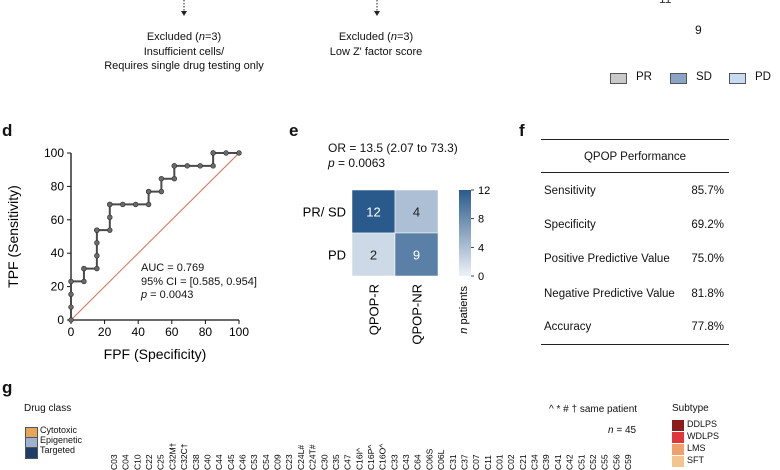 The height and width of the screenshot is (470, 780). What do you see at coordinates (301, 457) in the screenshot?
I see `sample-id-label: C24L#` at bounding box center [301, 457].